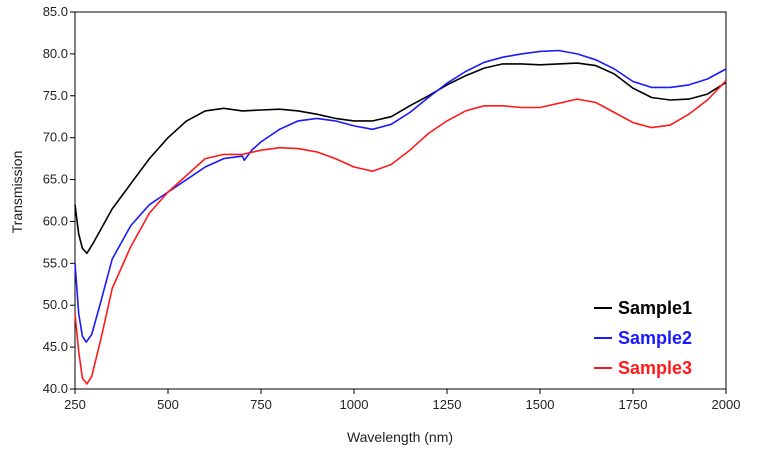  What do you see at coordinates (75, 404) in the screenshot?
I see `x-tick-label: 250` at bounding box center [75, 404].